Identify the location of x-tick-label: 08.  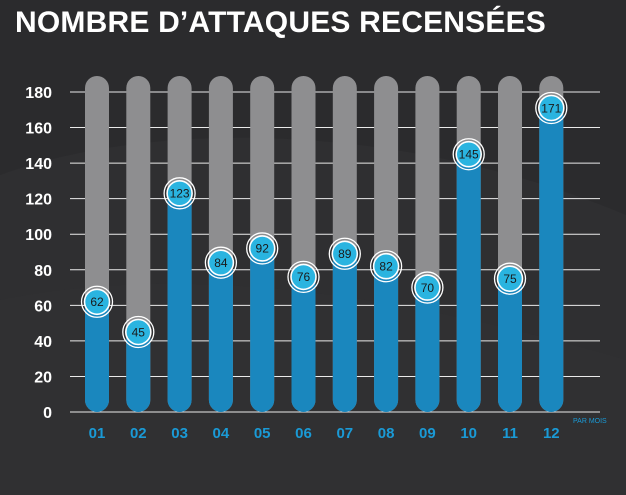
(386, 433).